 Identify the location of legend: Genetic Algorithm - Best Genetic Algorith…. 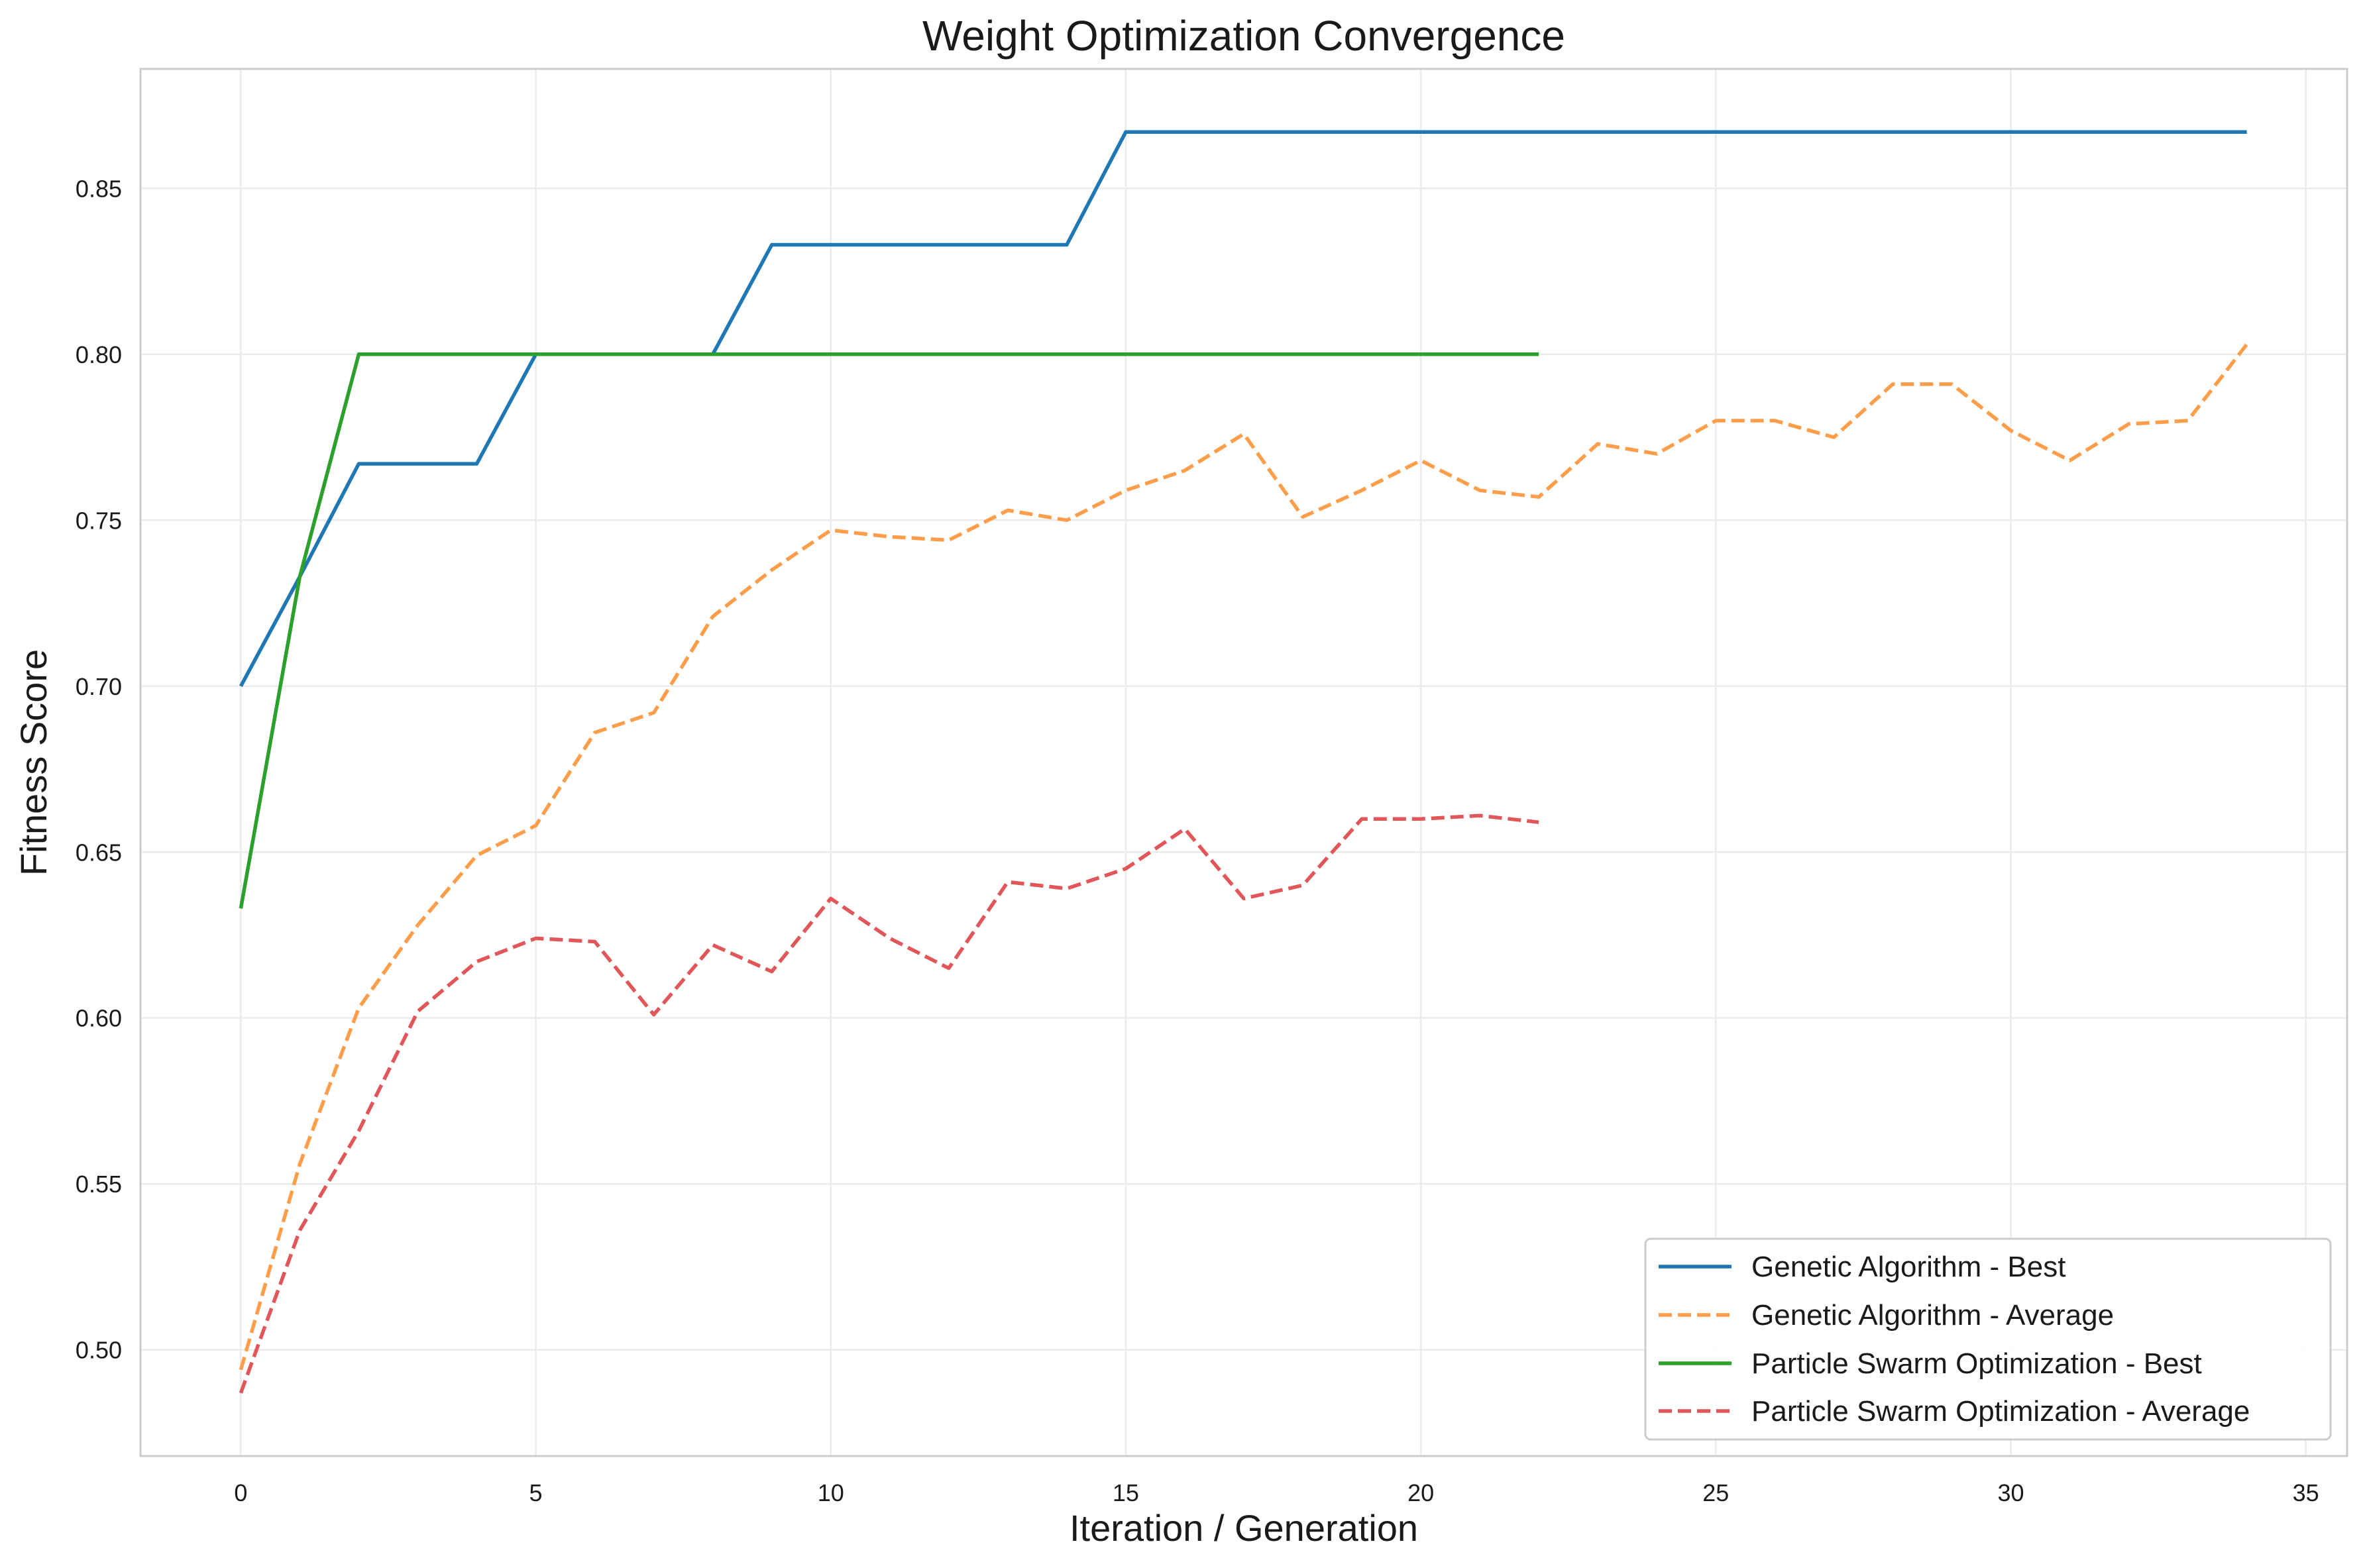
(1988, 1339).